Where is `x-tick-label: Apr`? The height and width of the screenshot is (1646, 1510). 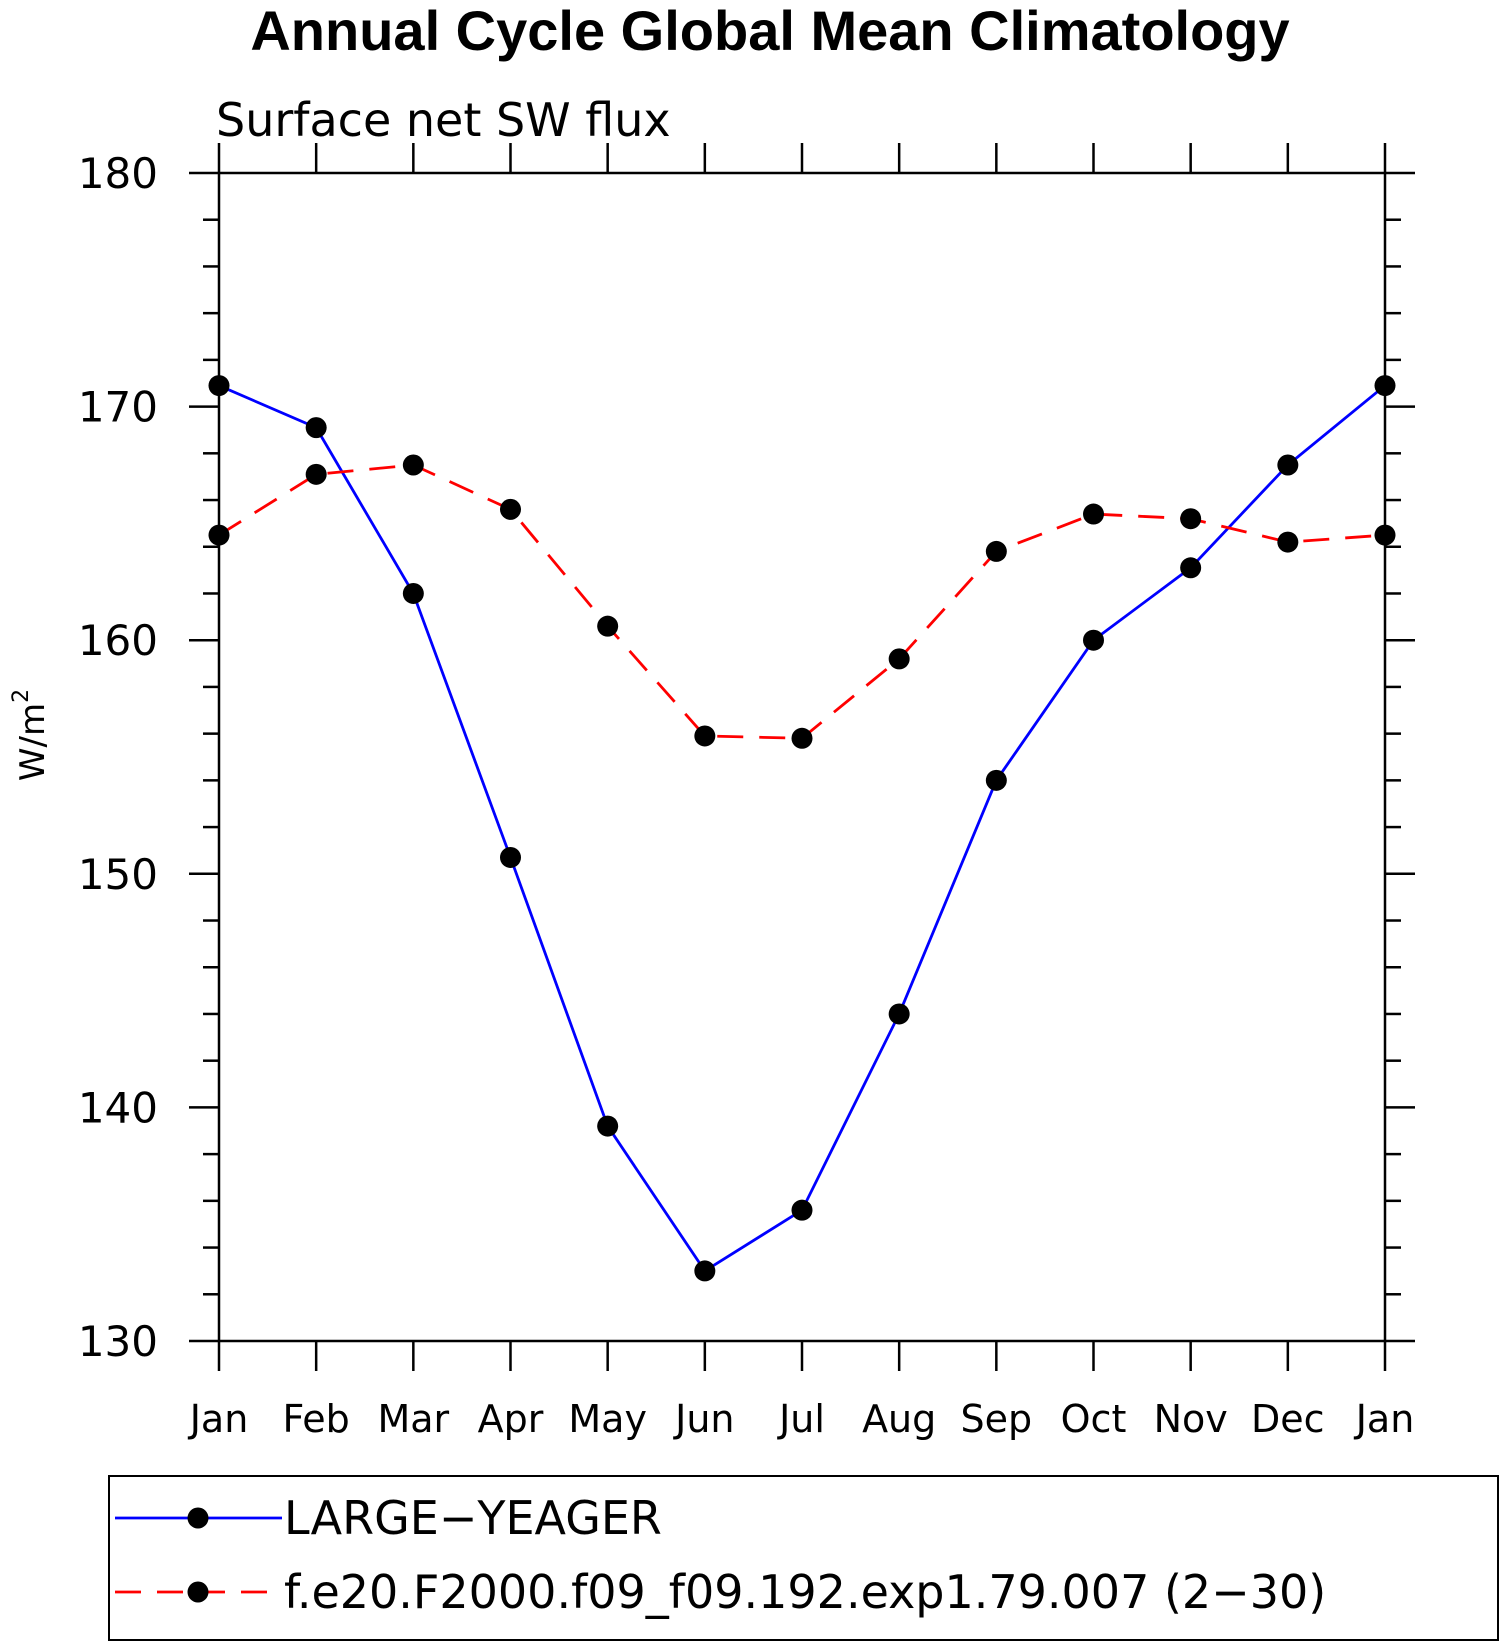
x-tick-label: Apr is located at coordinates (511, 1419).